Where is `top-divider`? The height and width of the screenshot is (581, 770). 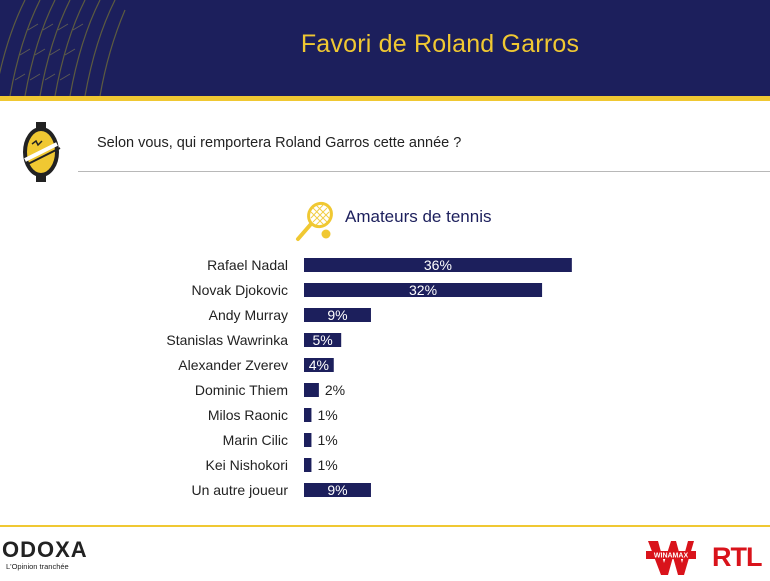 top-divider is located at coordinates (385, 98).